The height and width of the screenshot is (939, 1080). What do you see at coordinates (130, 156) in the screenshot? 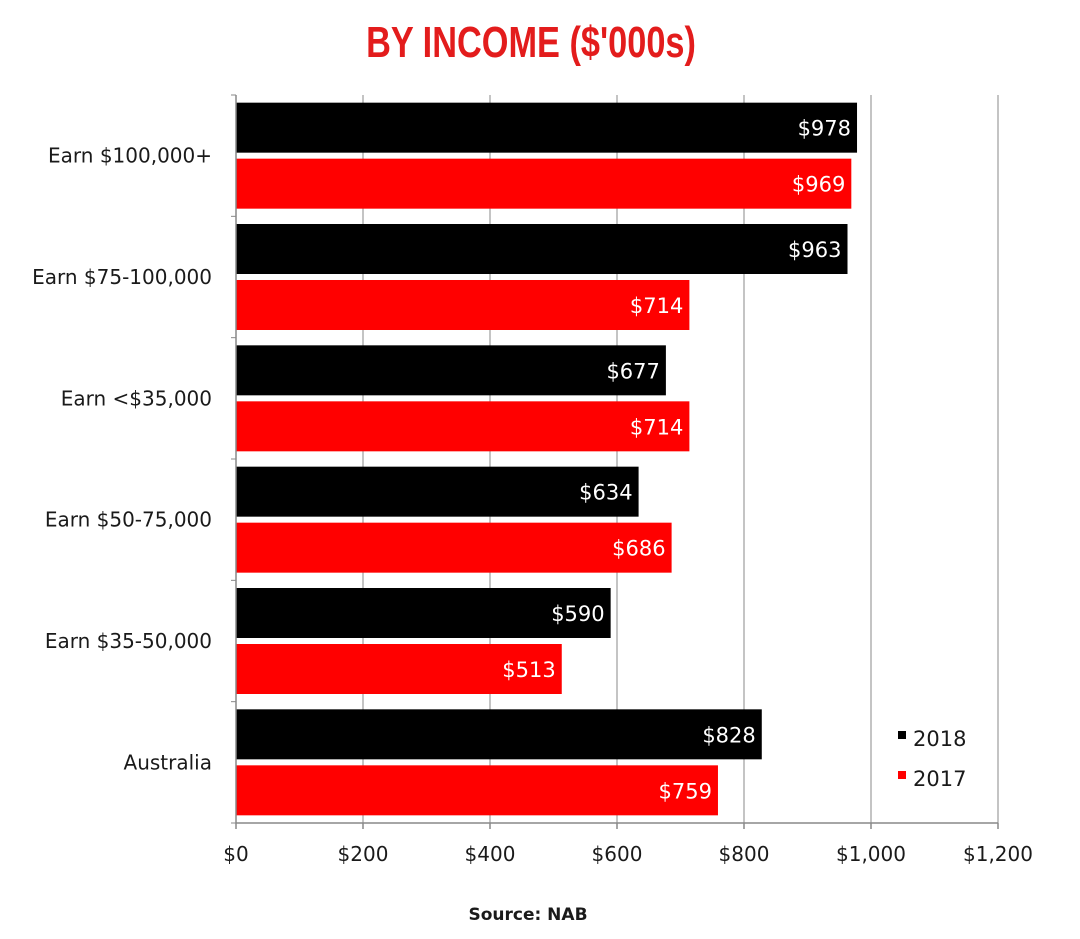
I see `category-label: Earn $100,000+` at bounding box center [130, 156].